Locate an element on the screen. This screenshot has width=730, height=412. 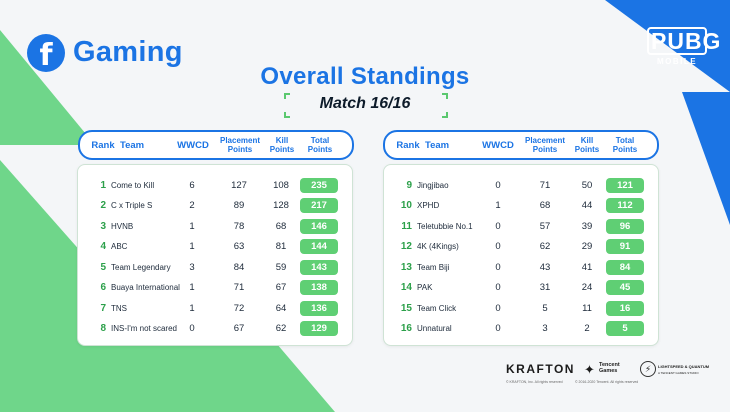
lightspeed-logo: LIGHTSPEED & QUANTUM is located at coordinates (684, 366).